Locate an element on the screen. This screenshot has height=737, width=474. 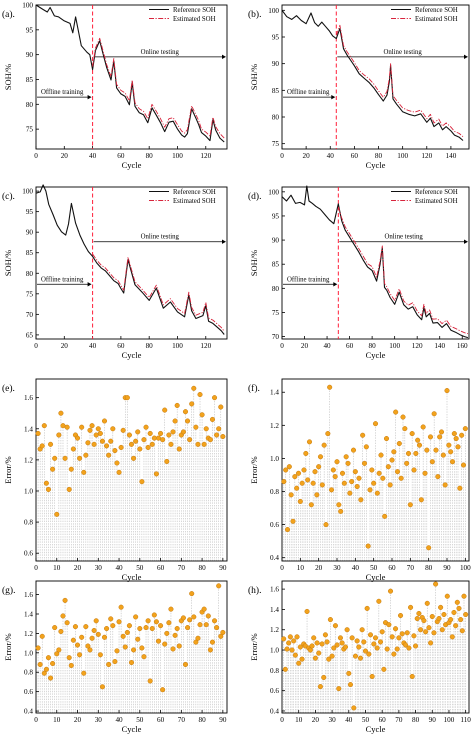
y-tick-label: 95 is located at coordinates (276, 38).